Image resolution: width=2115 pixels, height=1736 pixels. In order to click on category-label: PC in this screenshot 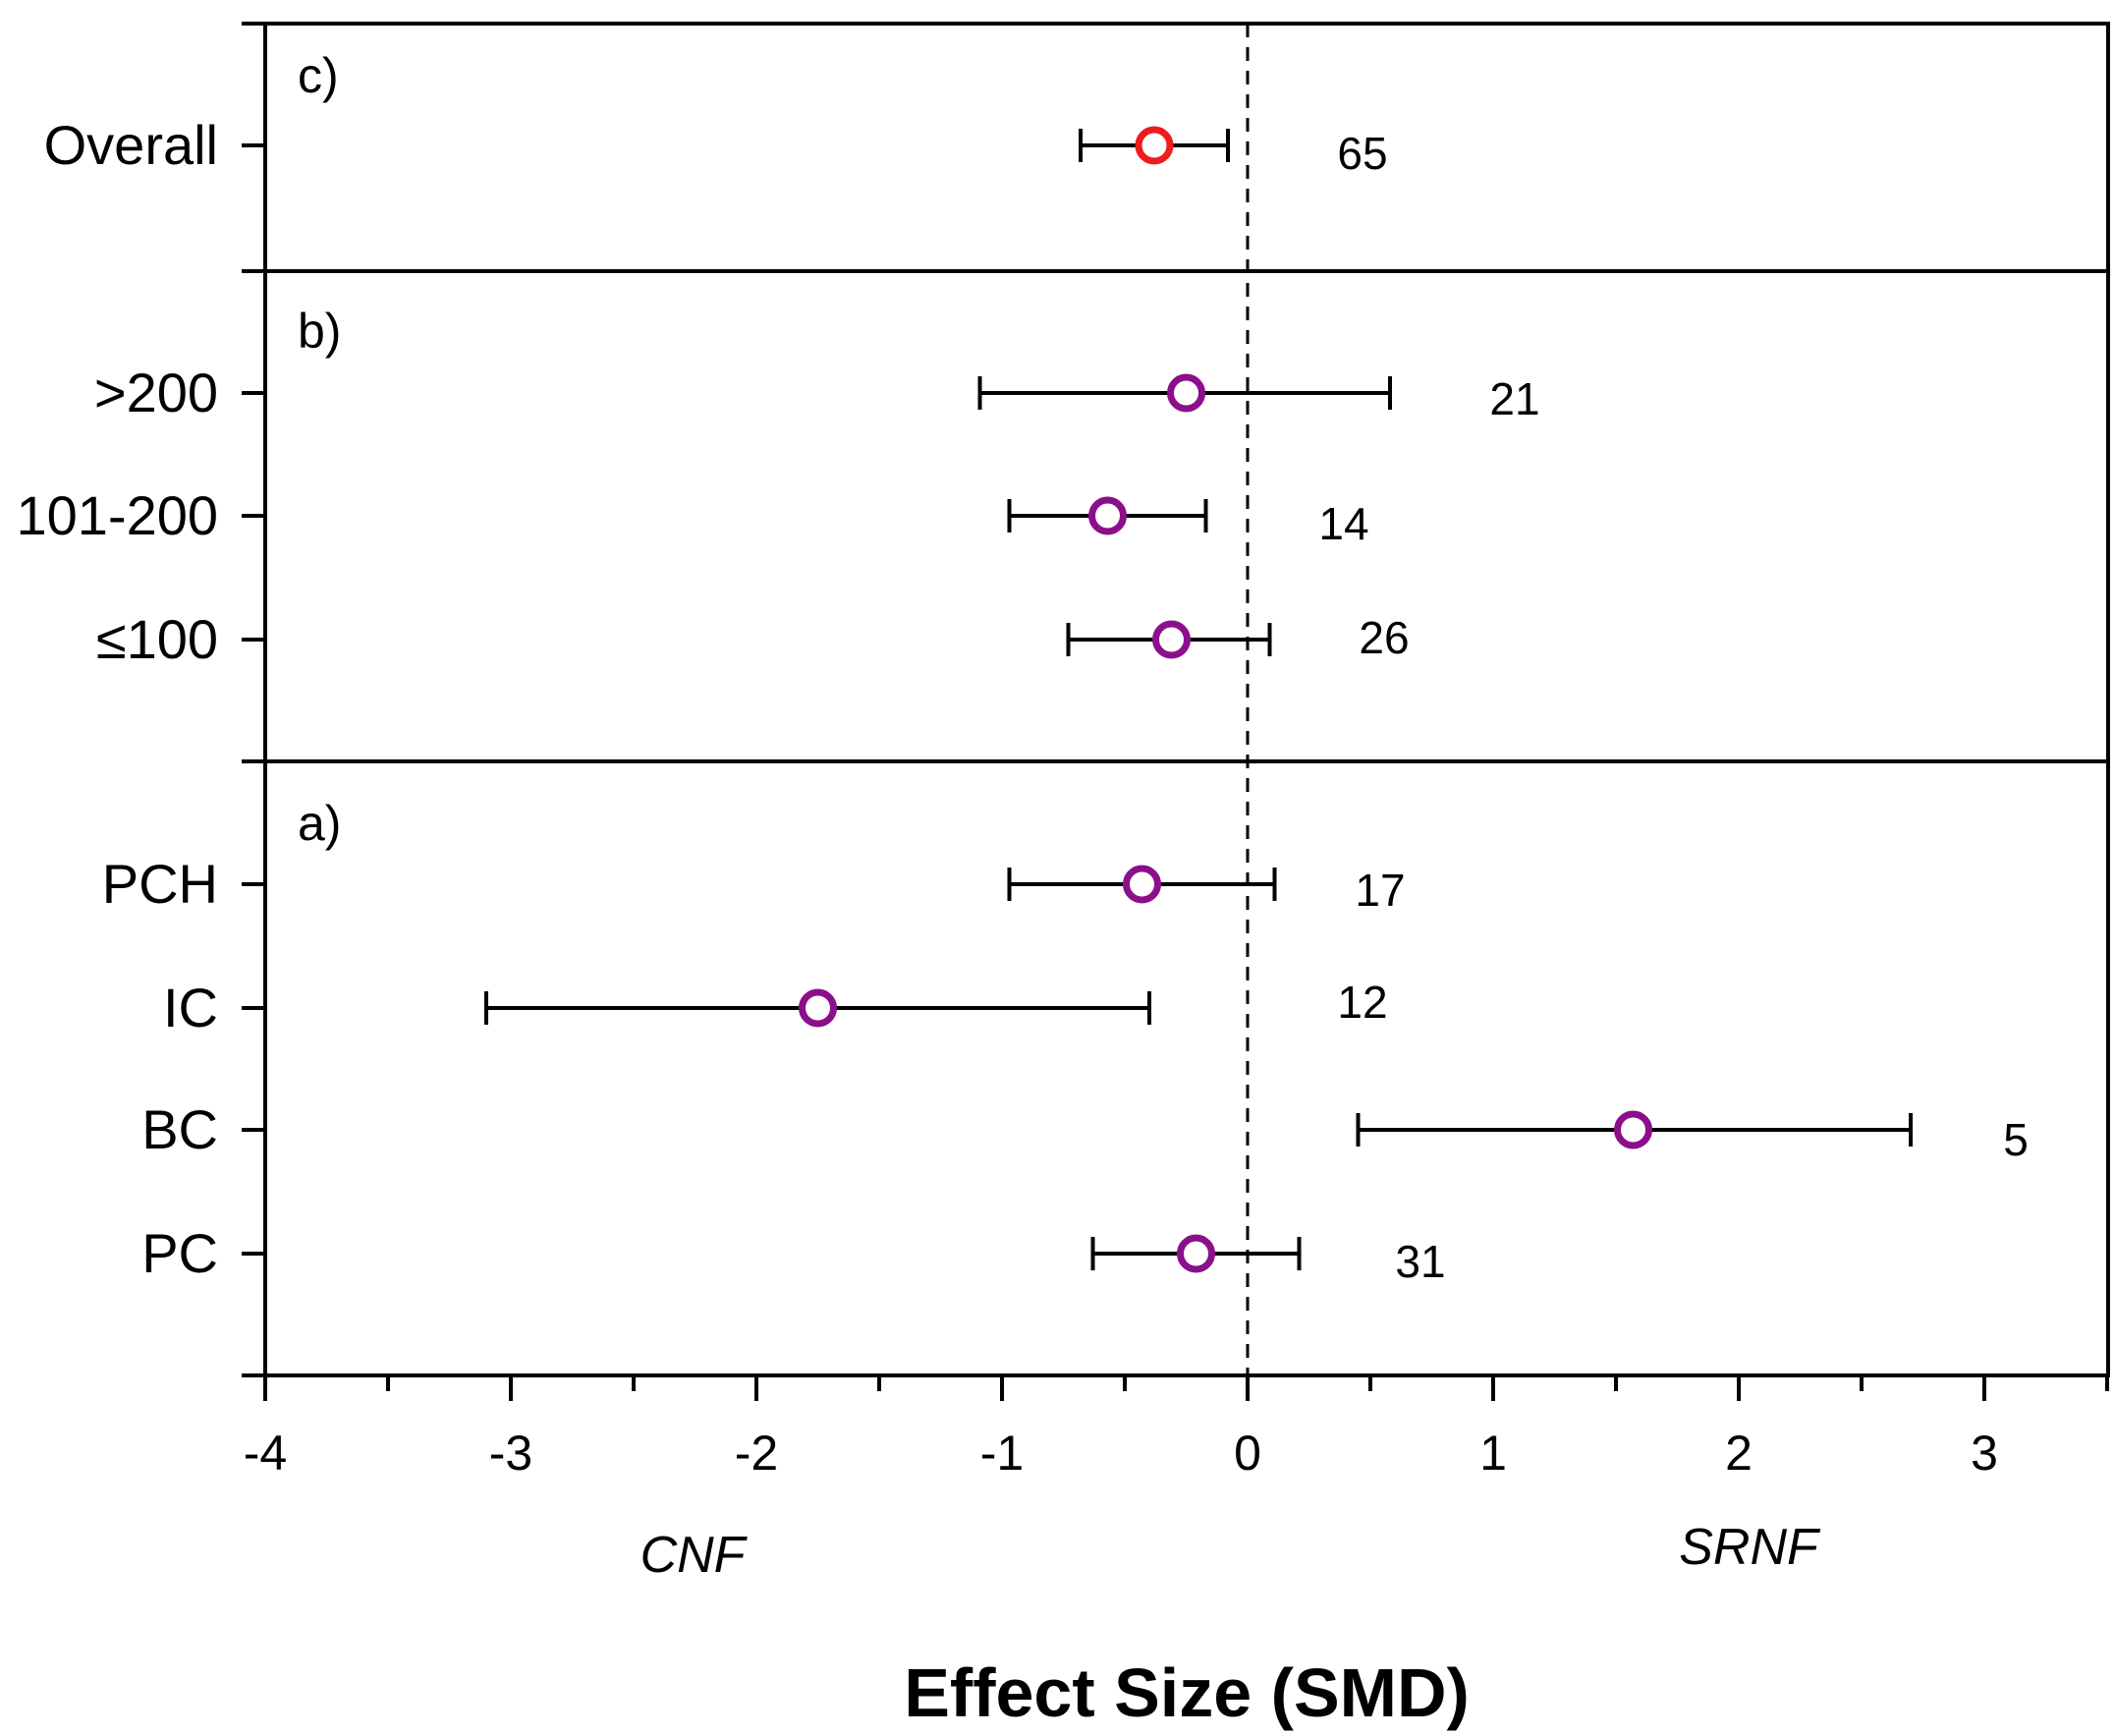, I will do `click(180, 1253)`.